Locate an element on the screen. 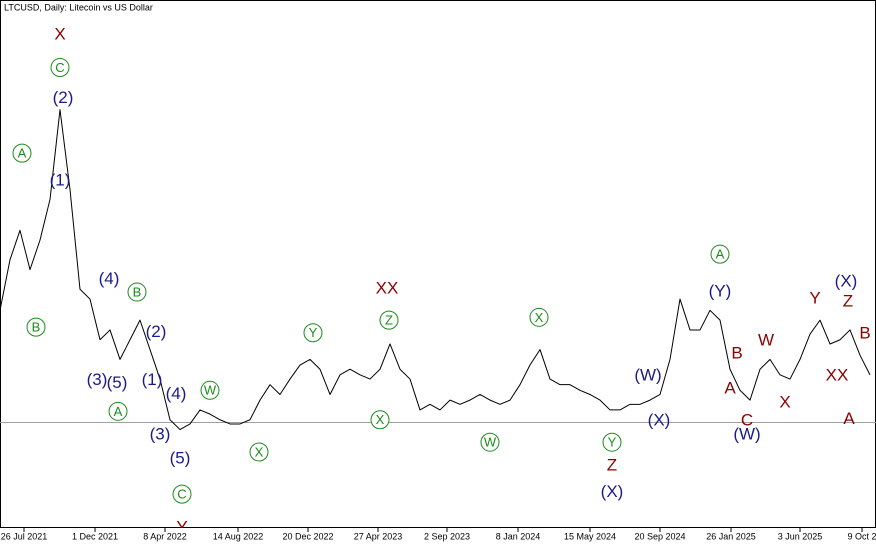  x-tick-label: 2 Sep 2023 is located at coordinates (447, 536).